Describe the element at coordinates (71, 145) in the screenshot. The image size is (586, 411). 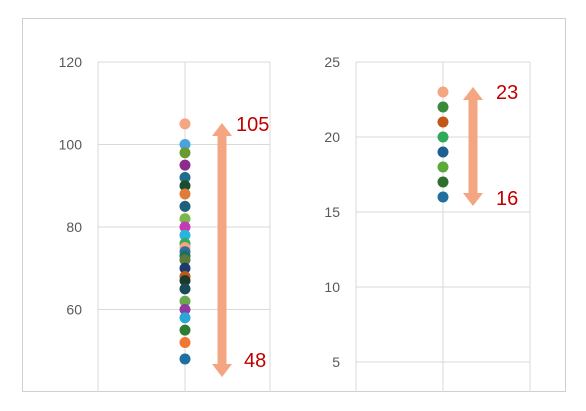
I see `y-tick-label: 100` at that location.